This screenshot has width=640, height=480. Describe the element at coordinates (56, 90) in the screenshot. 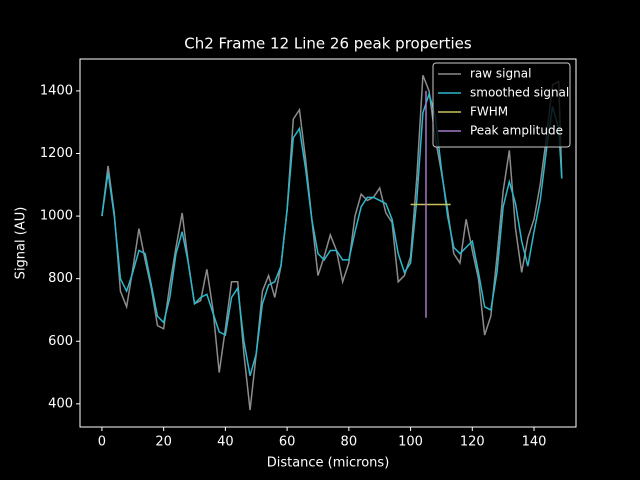

I see `y-tick-label: 1400` at that location.